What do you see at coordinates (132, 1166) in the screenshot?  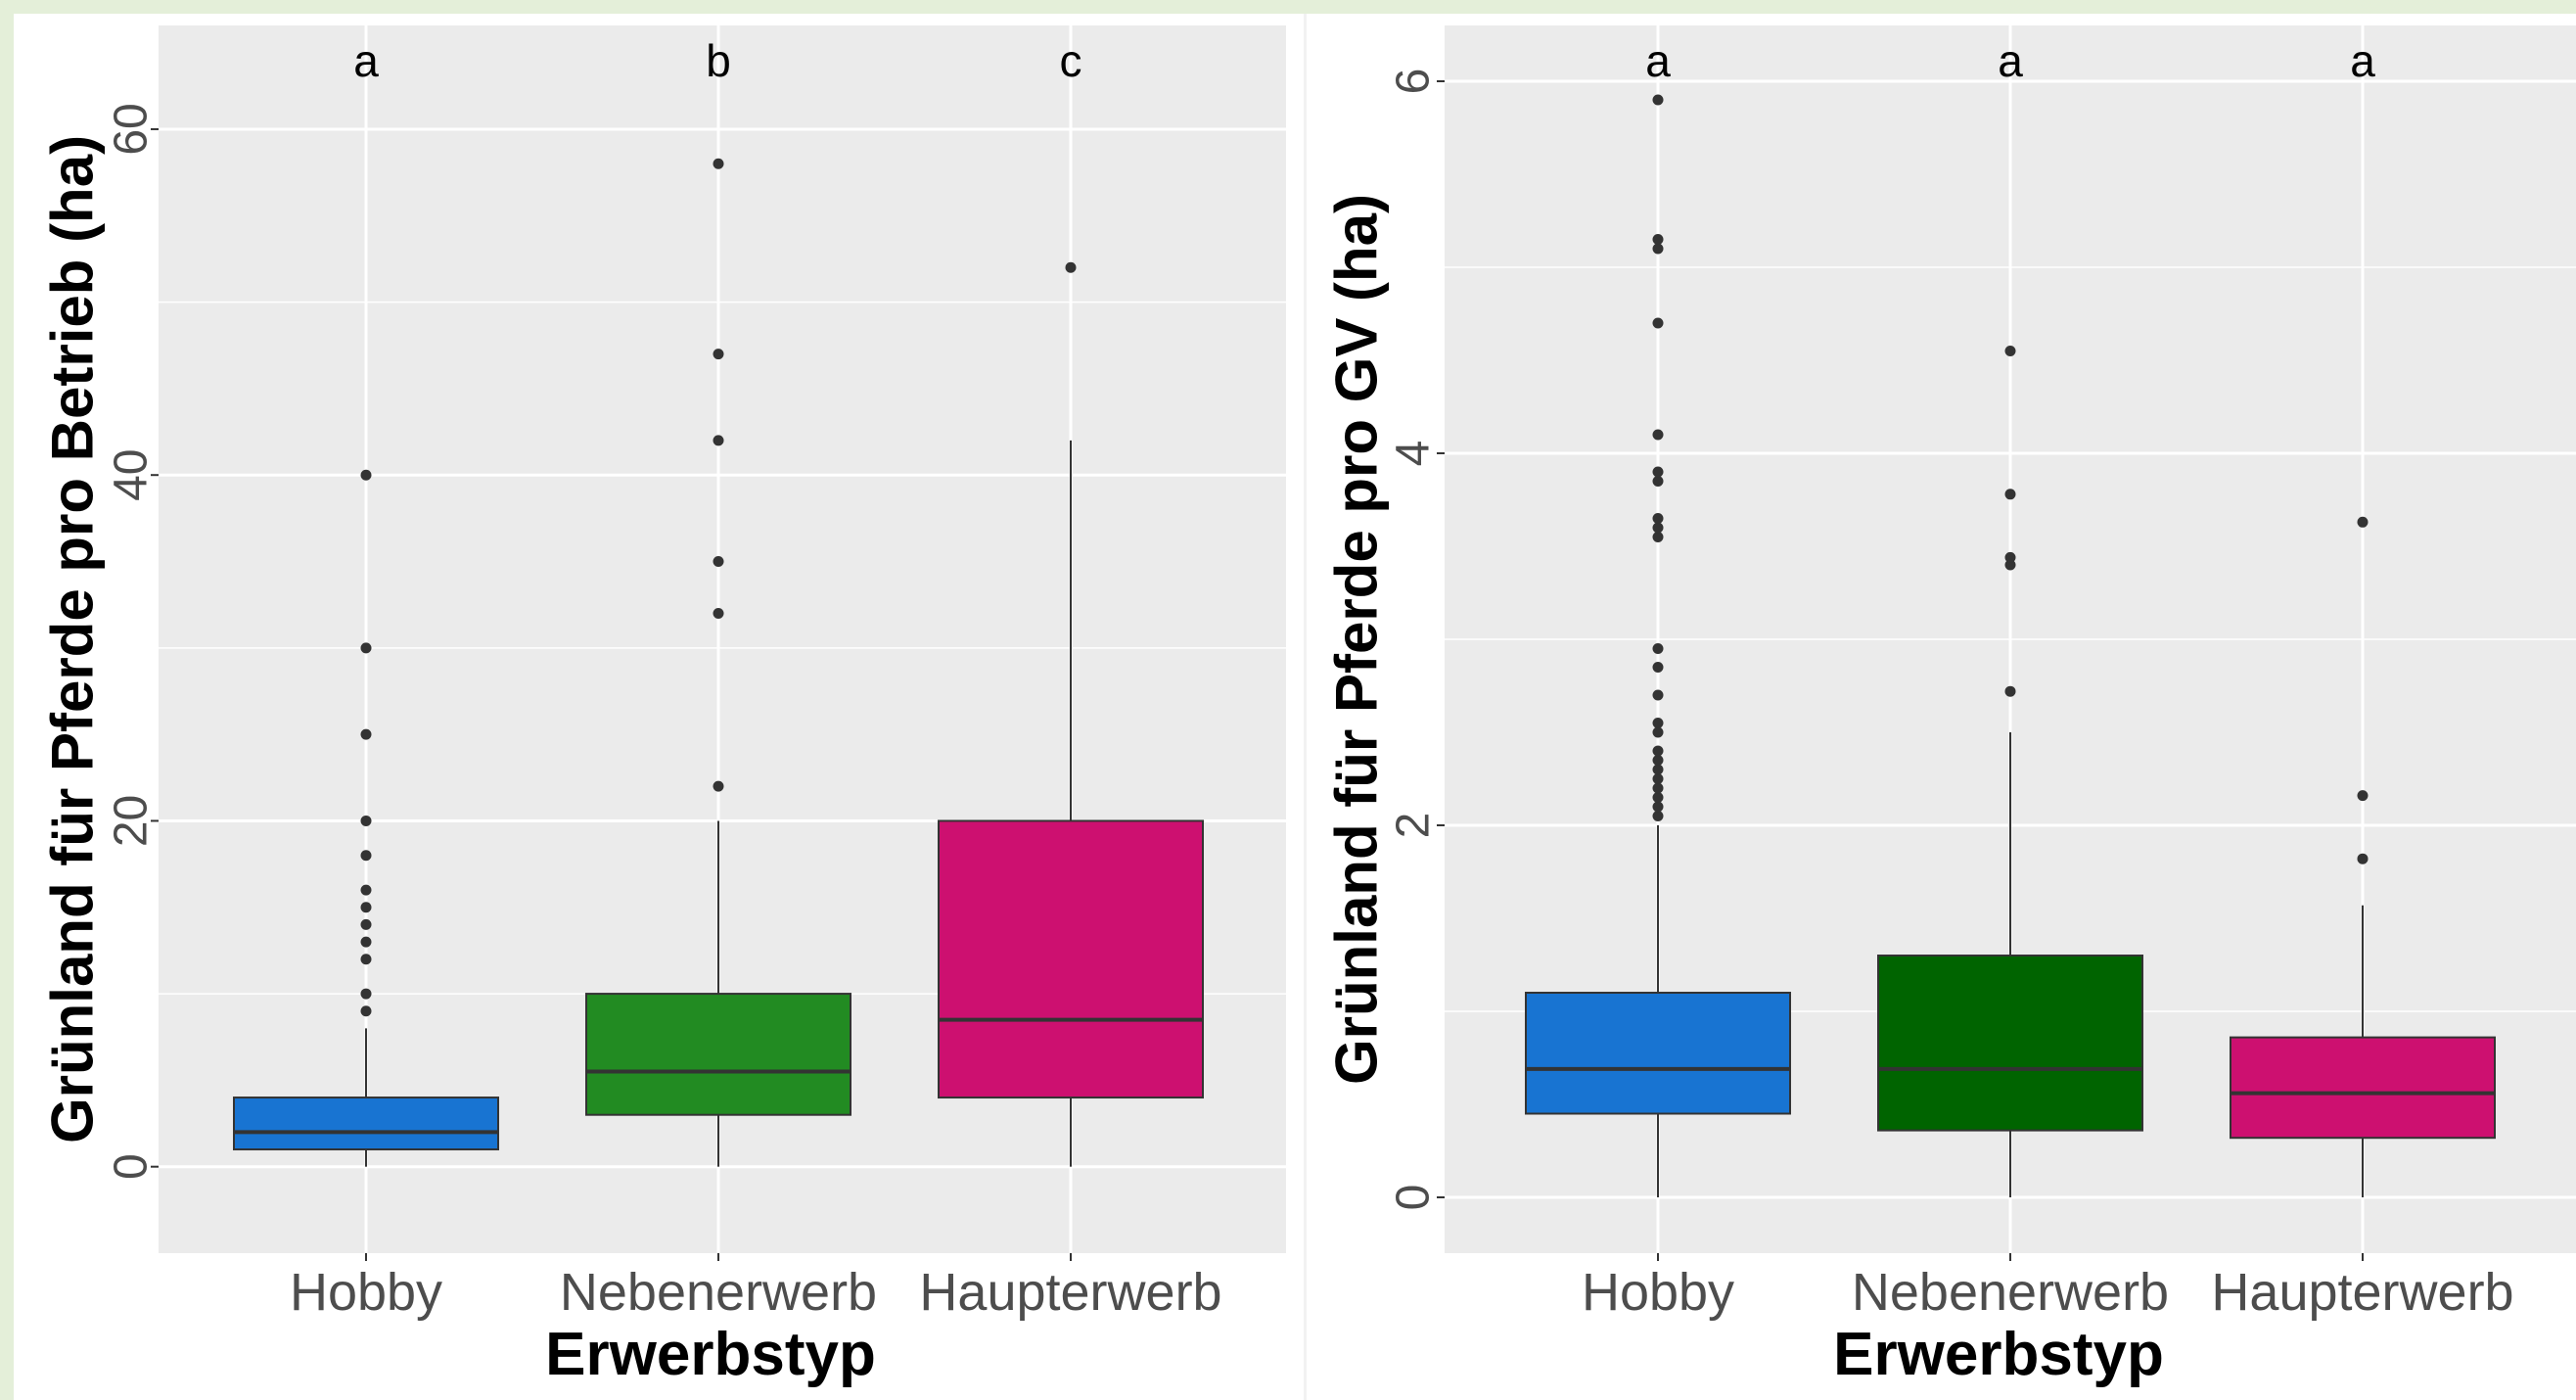 I see `panel1-y-tick-label: 0` at bounding box center [132, 1166].